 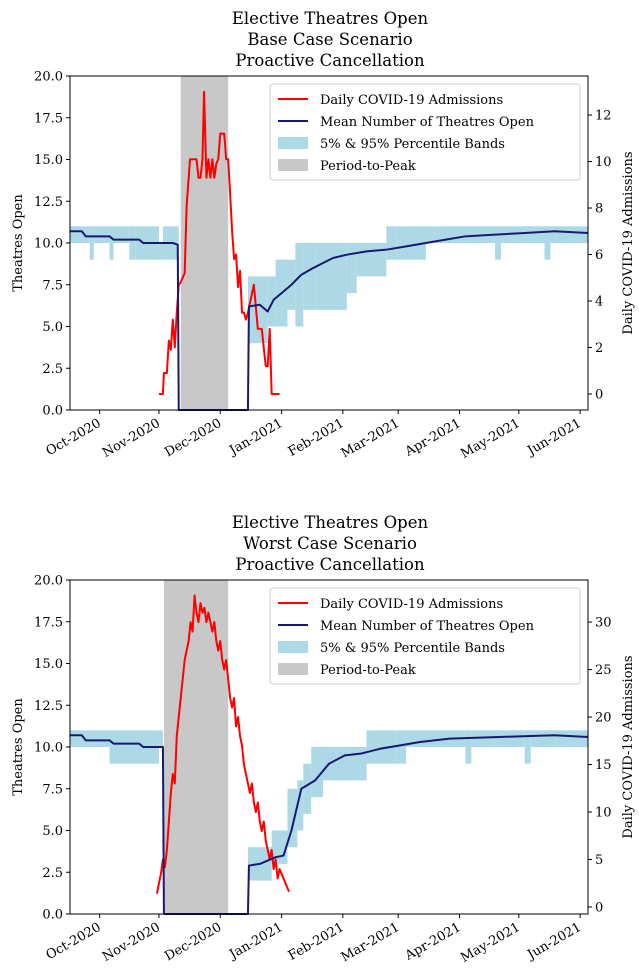 What do you see at coordinates (329, 39) in the screenshot?
I see `chart-title: Base Case Scenario` at bounding box center [329, 39].